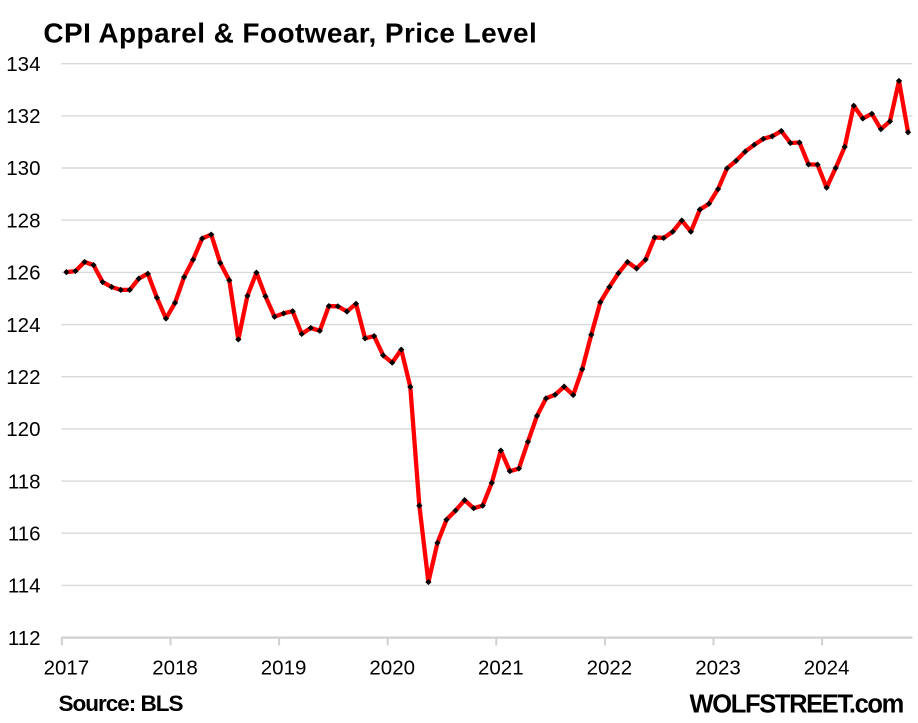 The image size is (918, 723). What do you see at coordinates (24, 586) in the screenshot?
I see `svg-text: 114` at bounding box center [24, 586].